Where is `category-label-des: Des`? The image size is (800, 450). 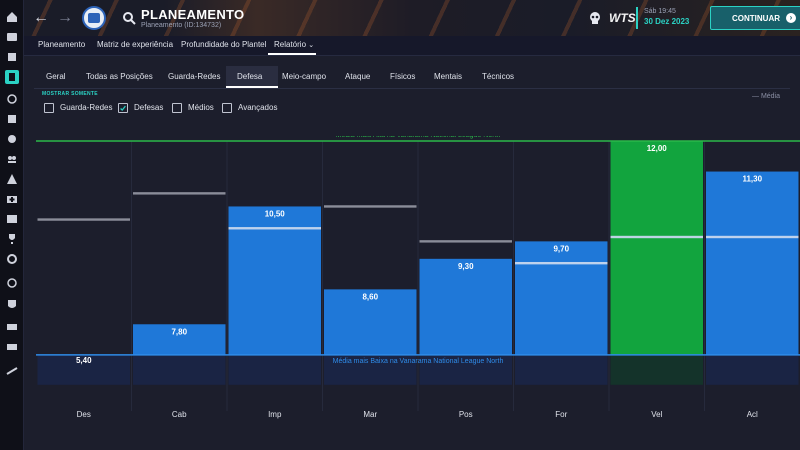
category-label-des: Des is located at coordinates (84, 414).